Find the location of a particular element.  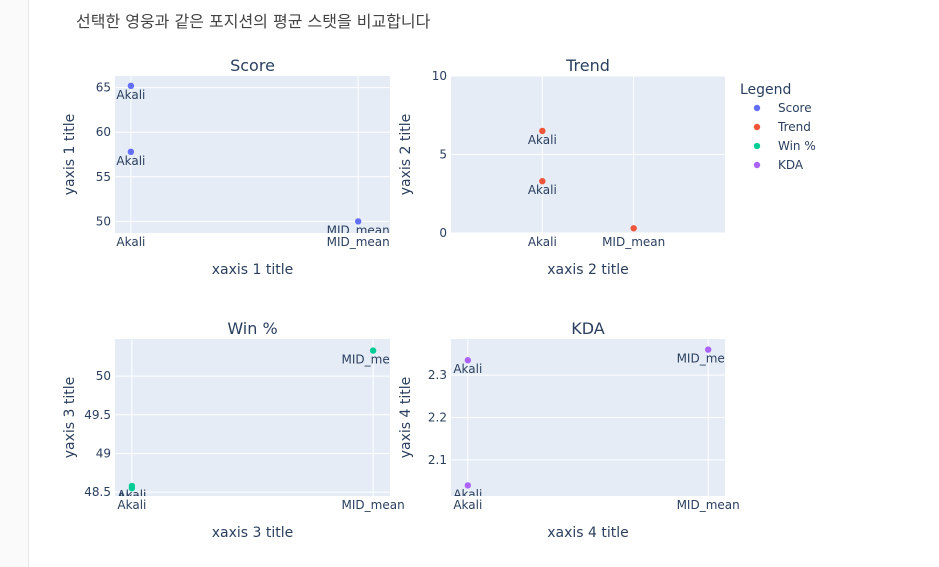

y-tick-label: 5 is located at coordinates (443, 155).